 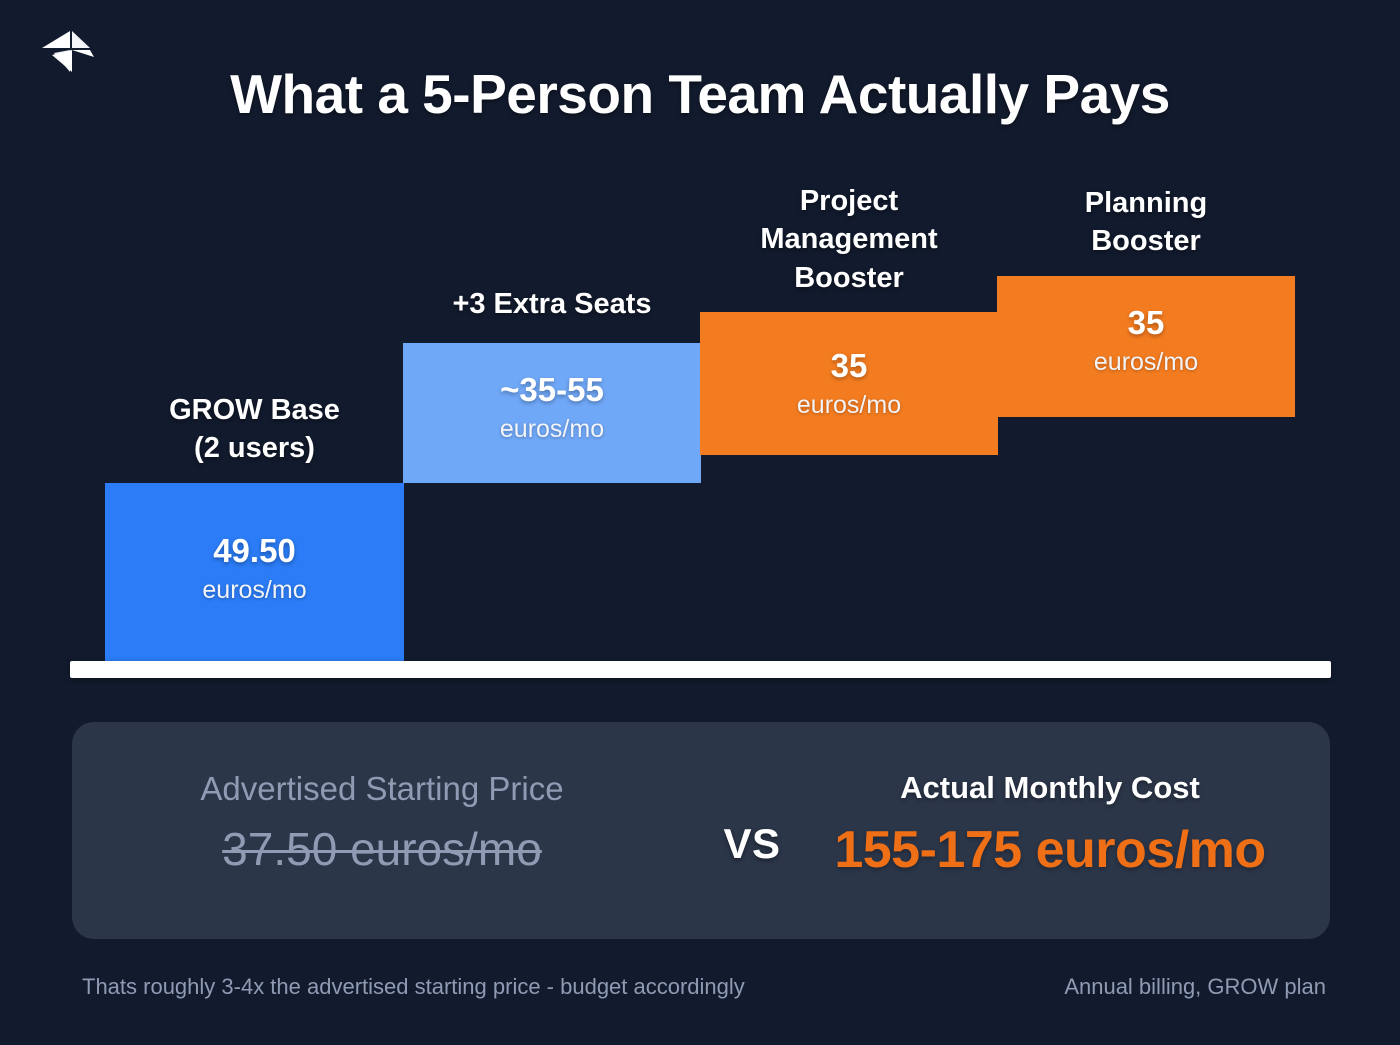 What do you see at coordinates (552, 389) in the screenshot?
I see `bar-value: ~35-55` at bounding box center [552, 389].